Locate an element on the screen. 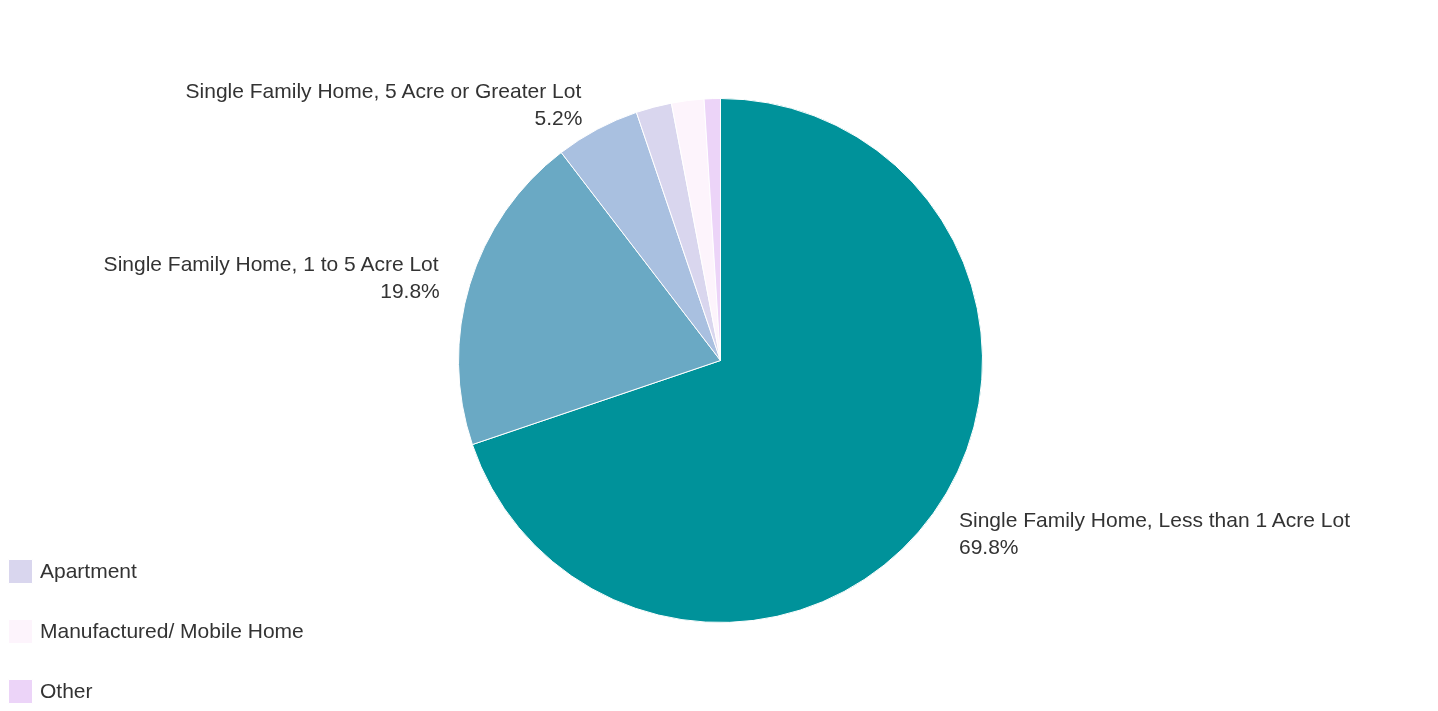 Image resolution: width=1438 pixels, height=711 pixels. slice-label: Single Family Home, 5 Acre or Greater Lot is located at coordinates (383, 90).